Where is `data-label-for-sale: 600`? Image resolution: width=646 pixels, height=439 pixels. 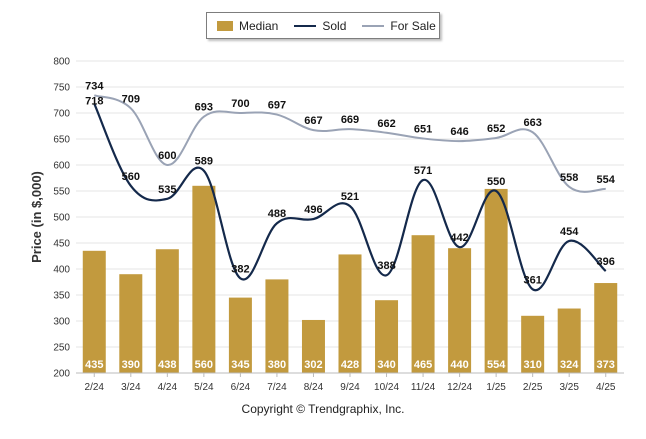 data-label-for-sale: 600 is located at coordinates (167, 156).